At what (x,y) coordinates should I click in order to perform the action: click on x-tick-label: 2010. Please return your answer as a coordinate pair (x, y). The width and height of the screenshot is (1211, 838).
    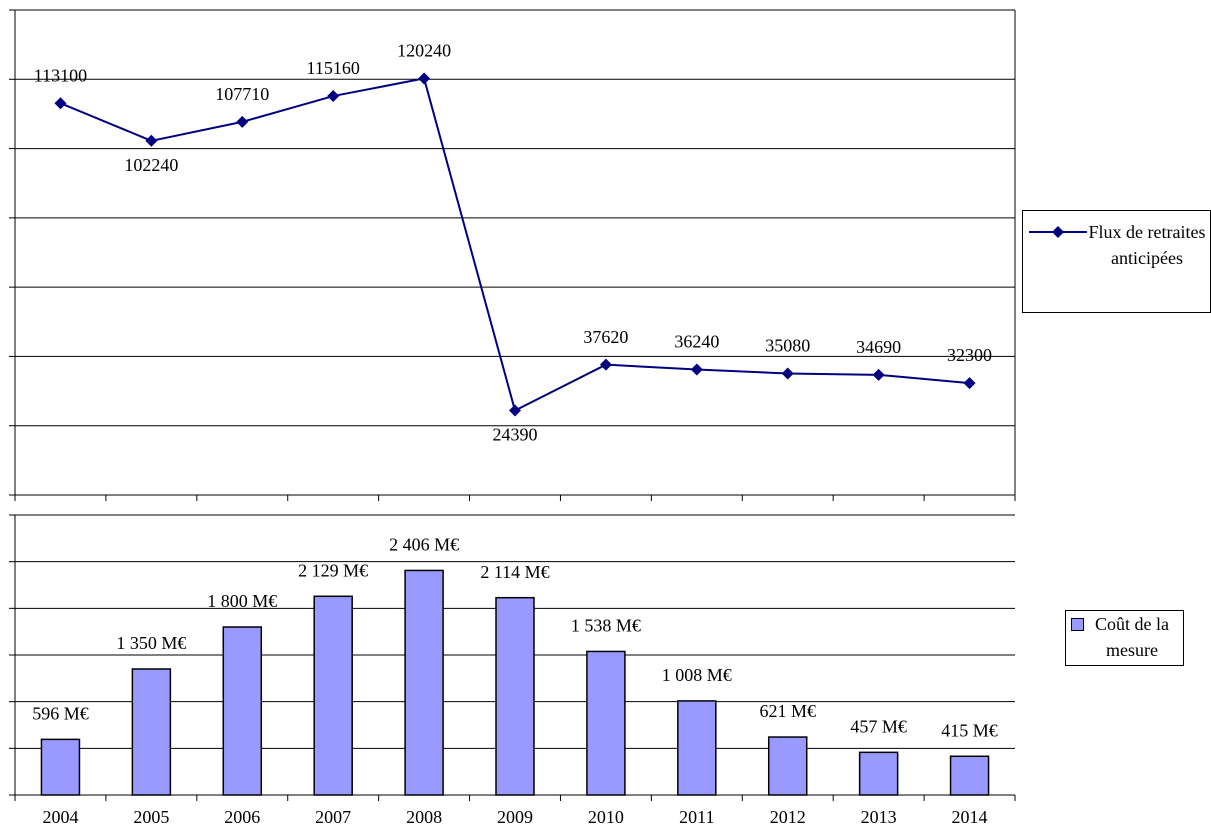
    Looking at the image, I should click on (606, 817).